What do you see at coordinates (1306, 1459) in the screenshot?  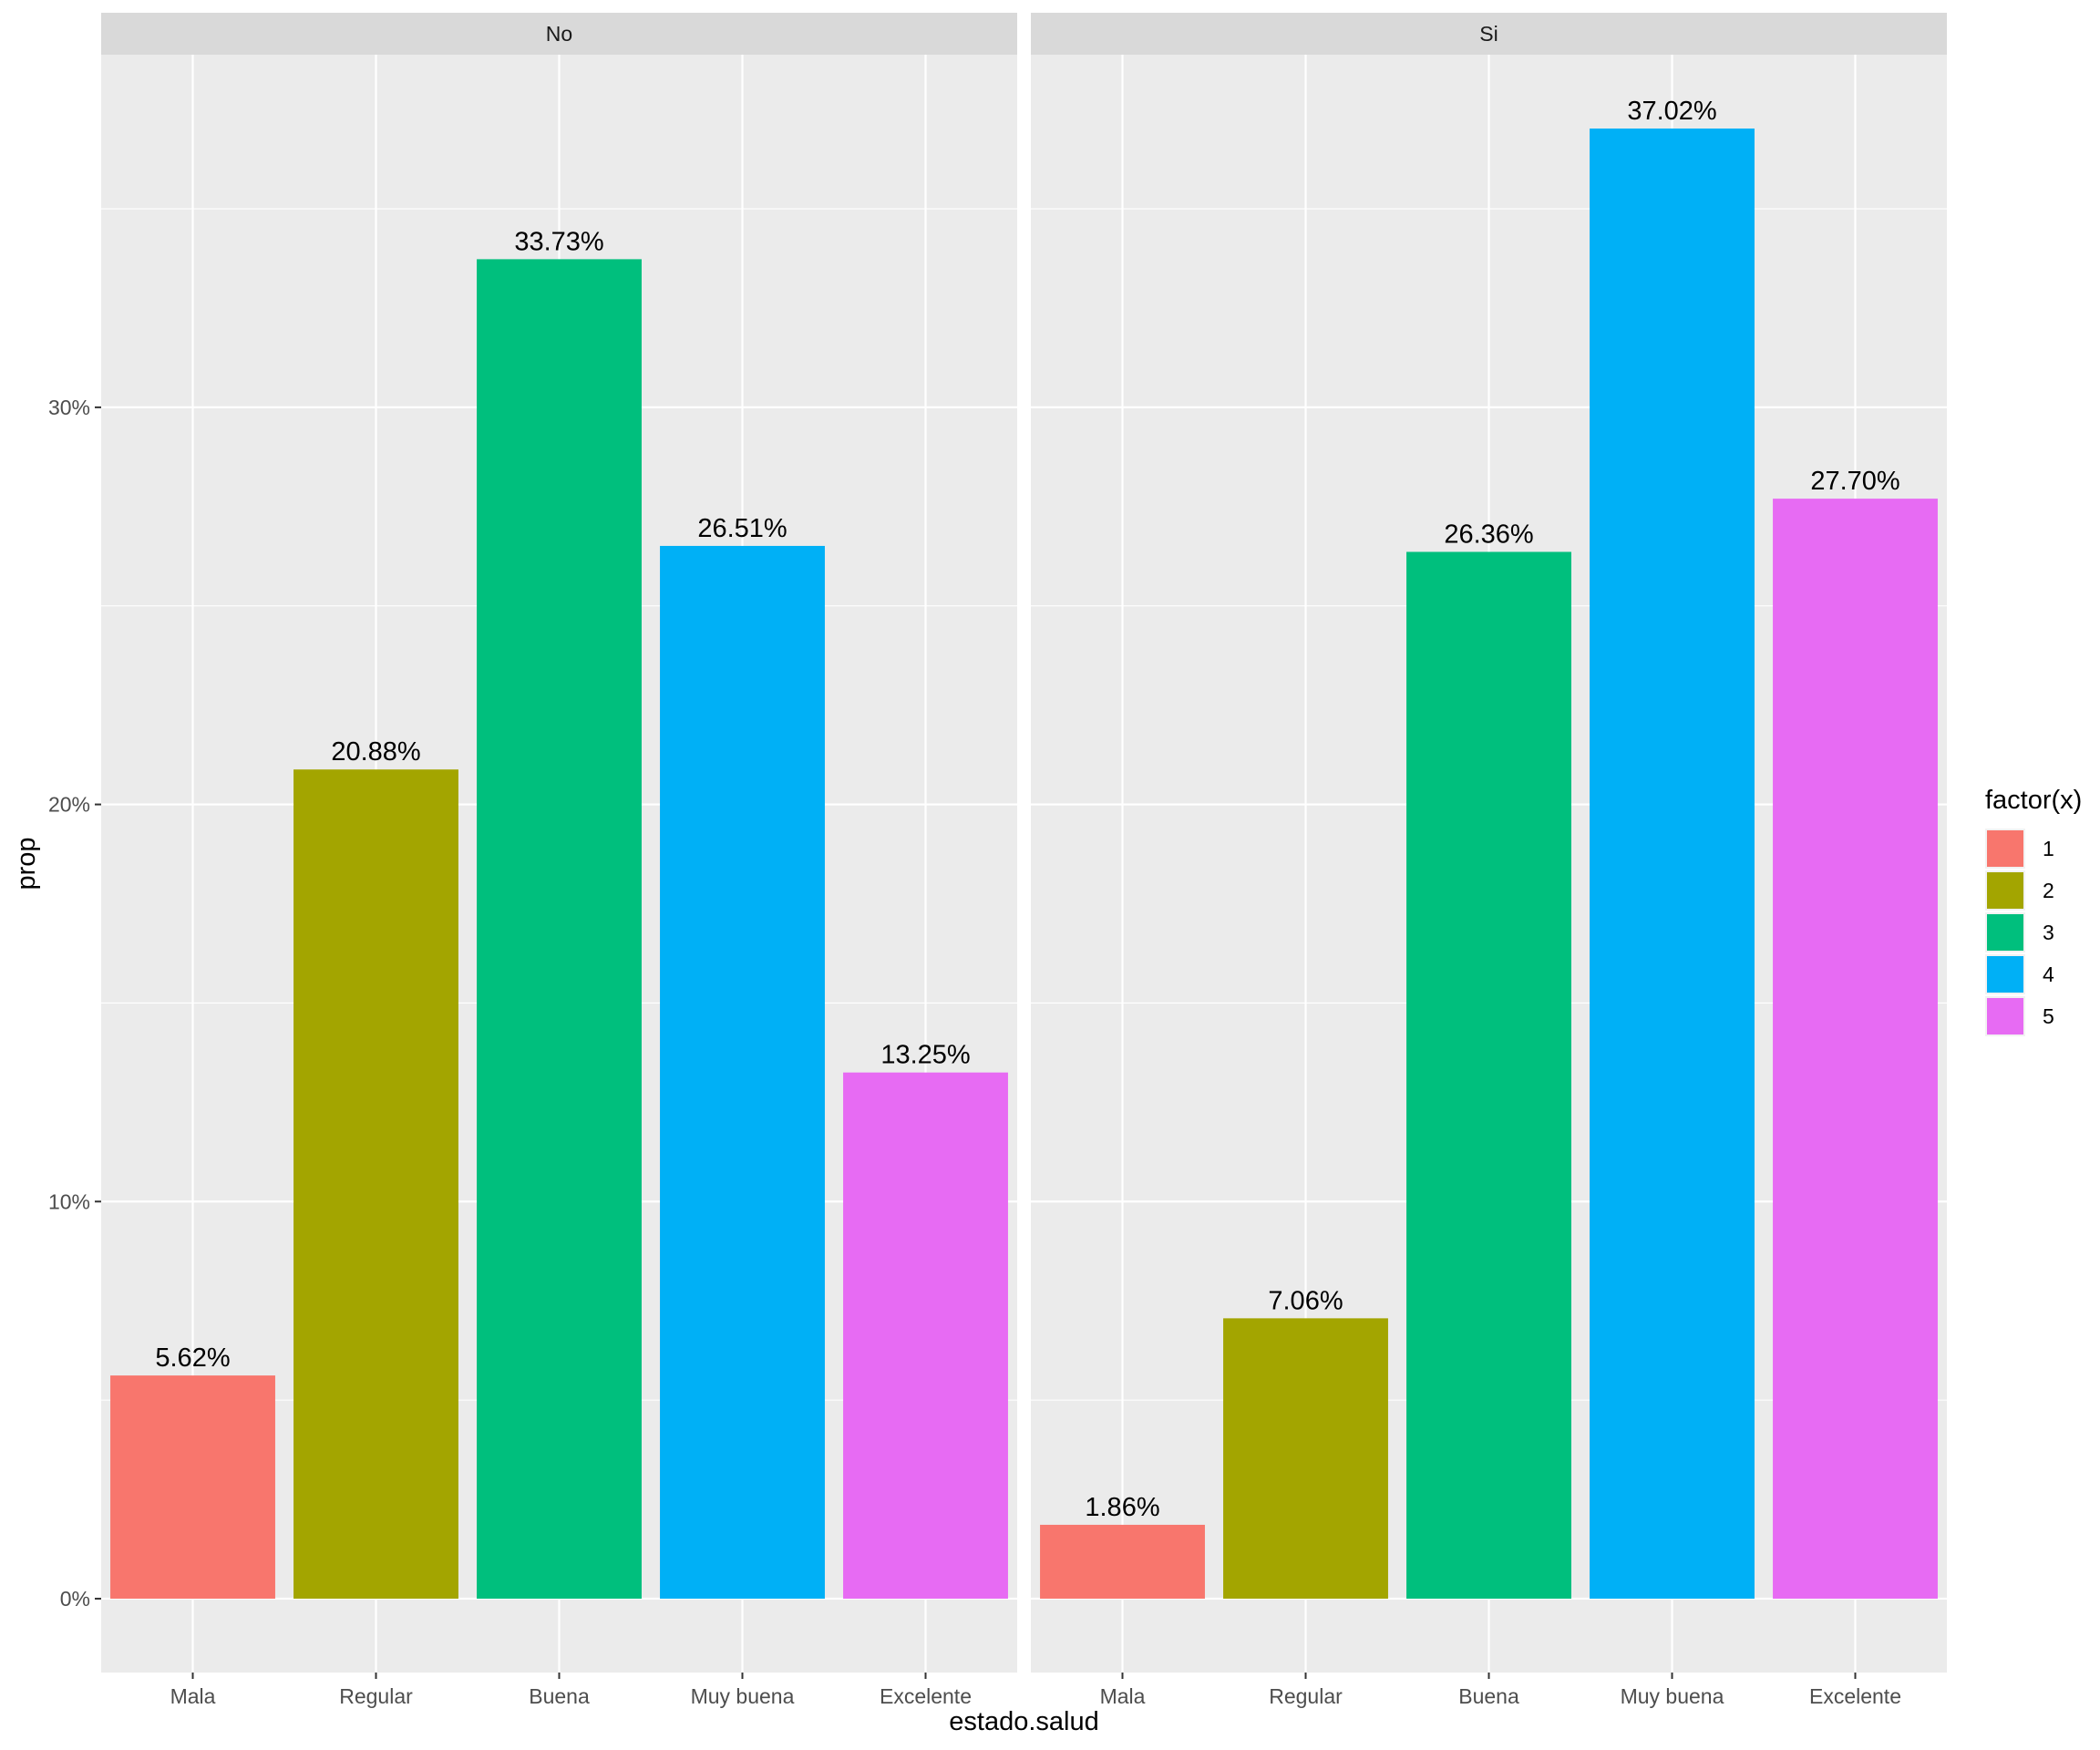 I see `bar-si-regular` at bounding box center [1306, 1459].